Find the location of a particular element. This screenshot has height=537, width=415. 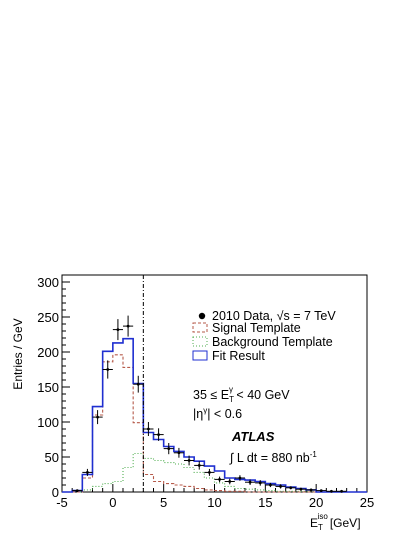

y-axis: 0 50 100 150 200 250 300 is located at coordinates (53, 387).